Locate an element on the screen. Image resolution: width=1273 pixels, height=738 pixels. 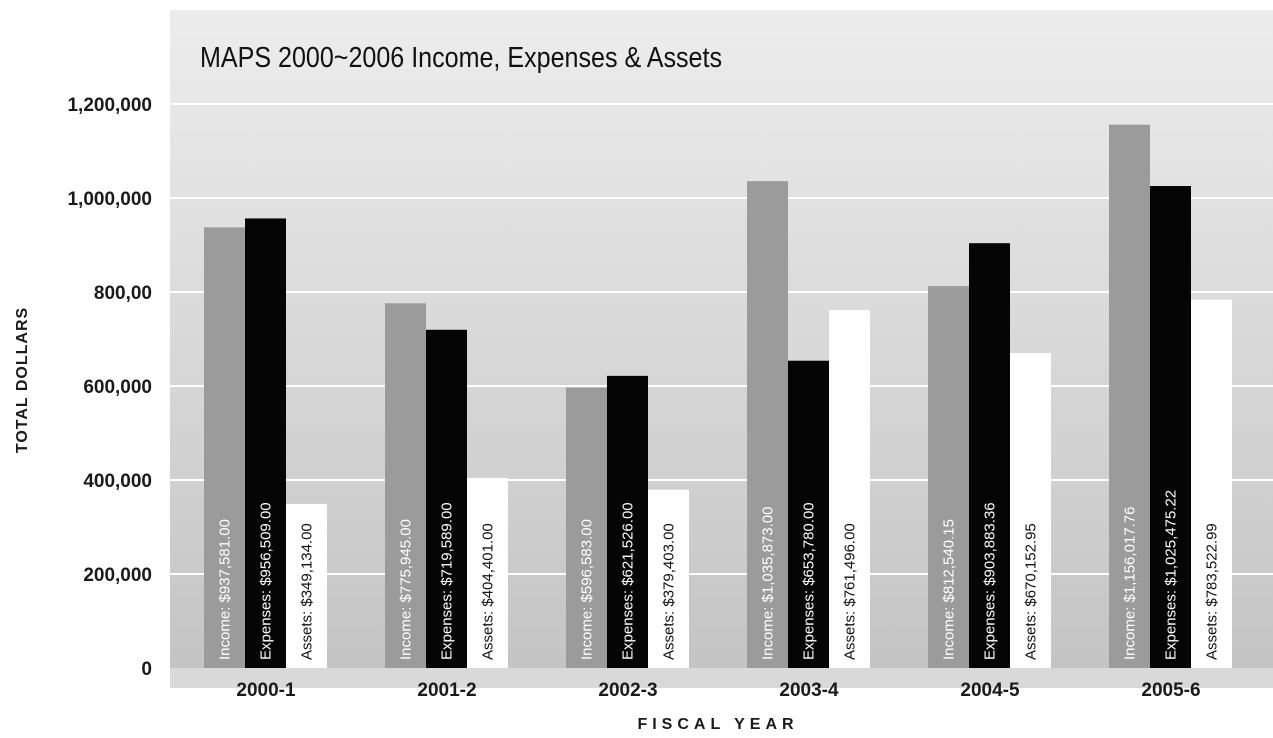
x-tick-label: 2003-4 is located at coordinates (809, 690).